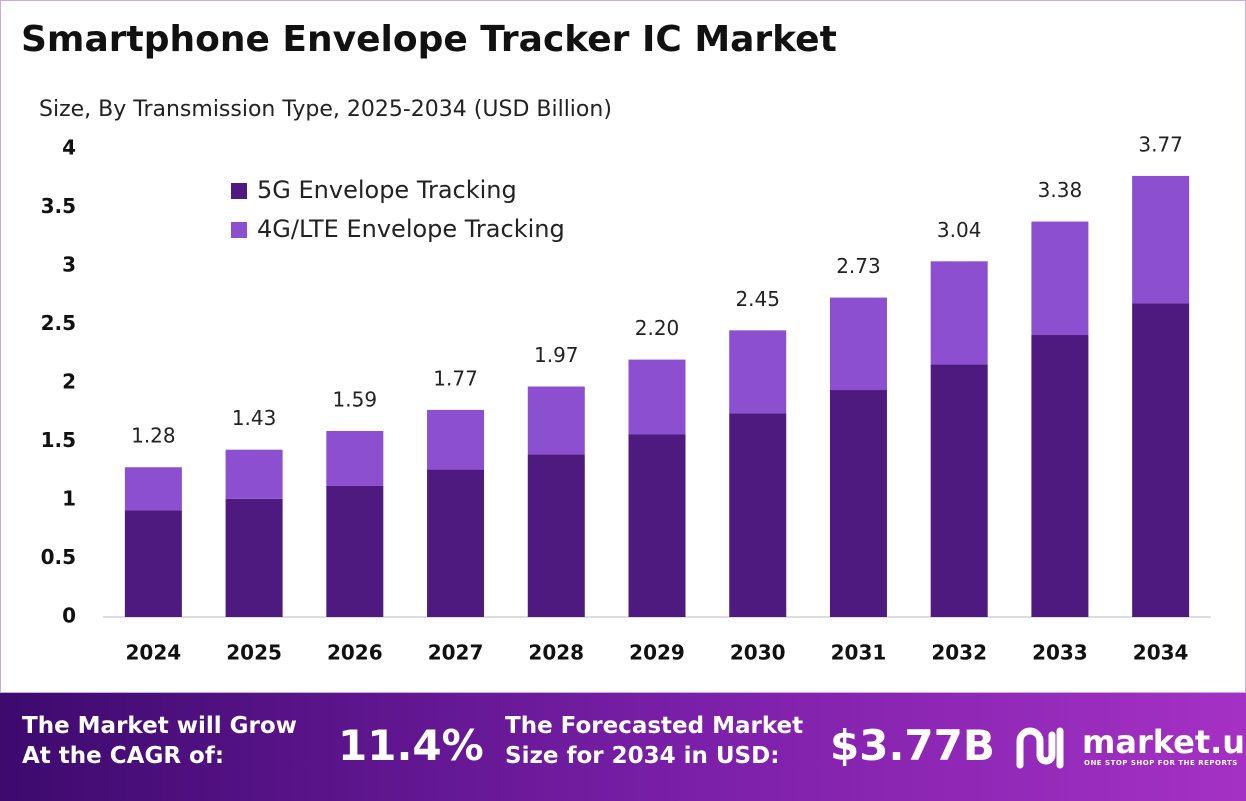 The height and width of the screenshot is (801, 1246). I want to click on legend-label: 4G/LTE Envelope Tracking, so click(411, 229).